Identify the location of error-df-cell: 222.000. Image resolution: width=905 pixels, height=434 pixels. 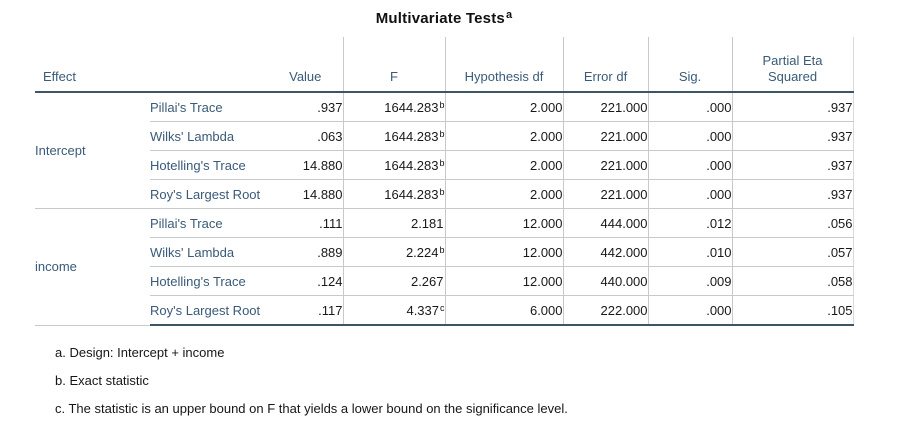
(605, 310).